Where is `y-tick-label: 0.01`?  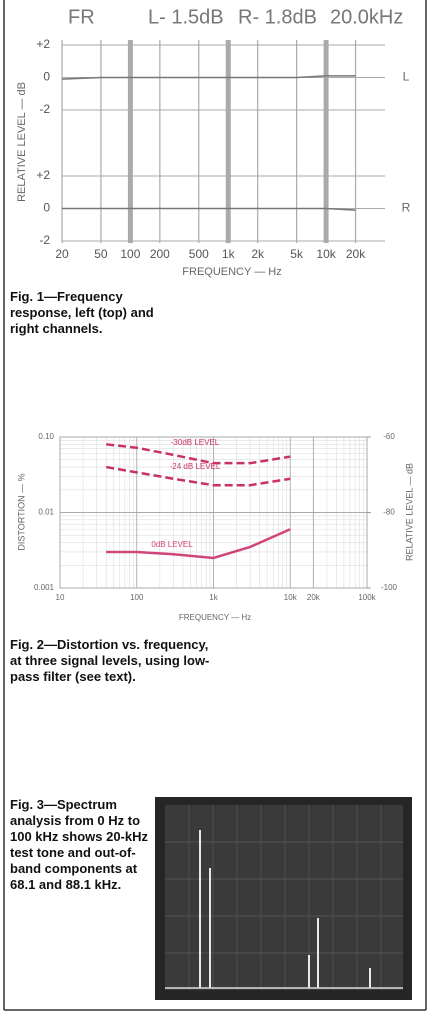 y-tick-label: 0.01 is located at coordinates (46, 512).